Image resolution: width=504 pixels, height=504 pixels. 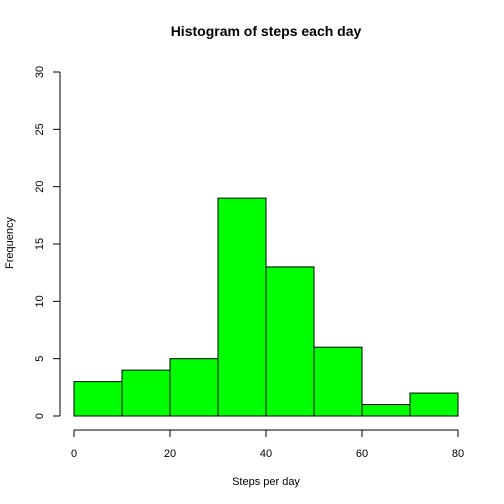 I want to click on y-axis: 0 5 10 15 20 25 30, so click(x=47, y=242).